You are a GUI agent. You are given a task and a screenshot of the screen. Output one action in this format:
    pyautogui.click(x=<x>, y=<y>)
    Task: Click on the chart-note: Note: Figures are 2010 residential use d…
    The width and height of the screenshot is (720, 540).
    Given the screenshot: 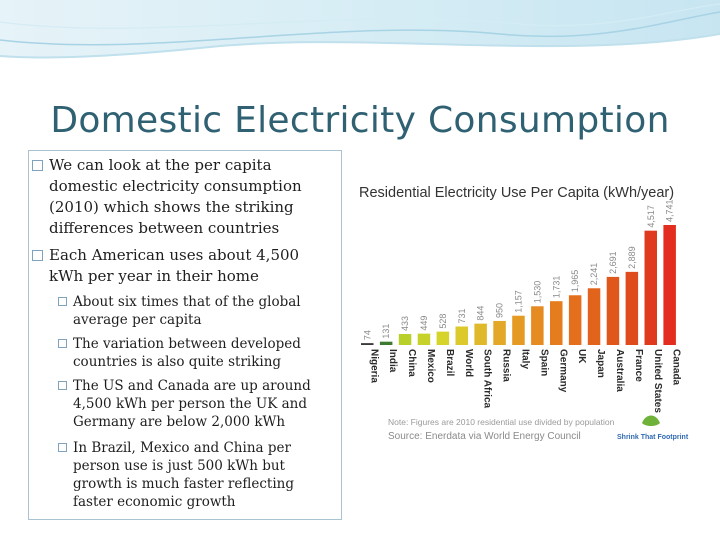 What is the action you would take?
    pyautogui.click(x=501, y=422)
    